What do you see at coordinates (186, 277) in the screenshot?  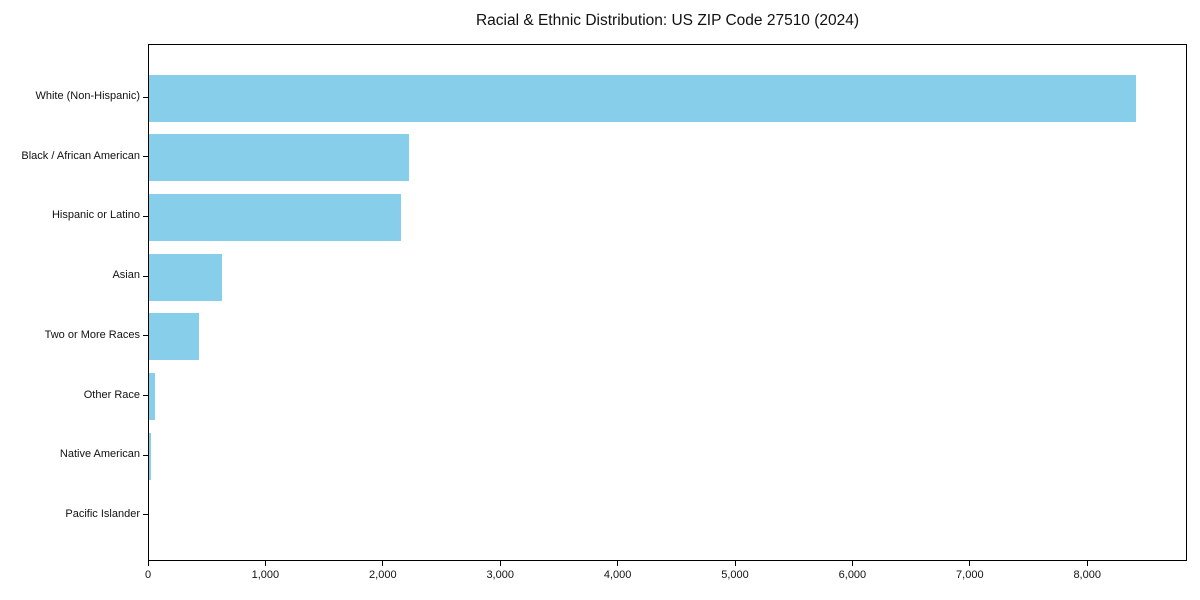 I see `bar-asian` at bounding box center [186, 277].